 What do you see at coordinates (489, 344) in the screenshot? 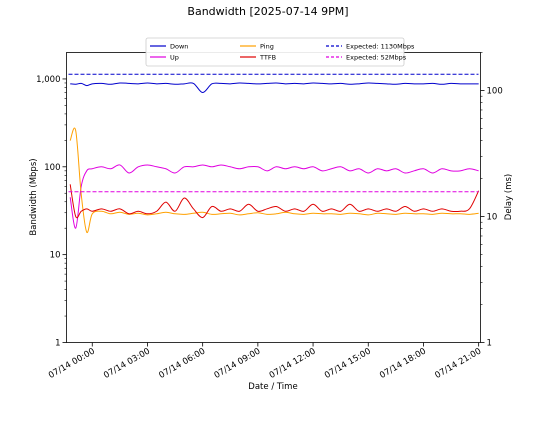
I see `y2-tick-label: 1` at bounding box center [489, 344].